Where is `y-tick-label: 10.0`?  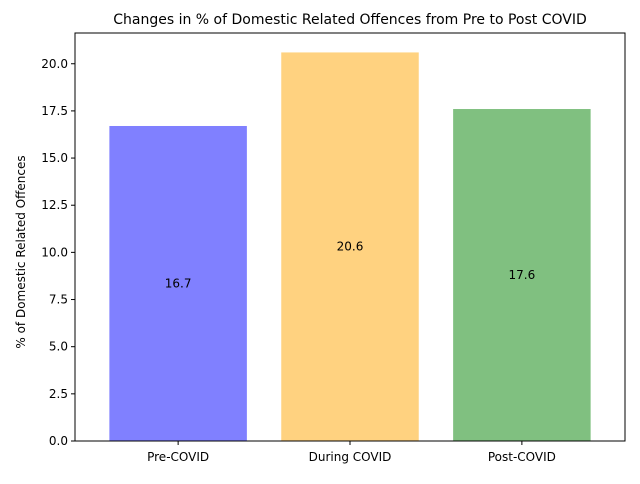
y-tick-label: 10.0 is located at coordinates (54, 252).